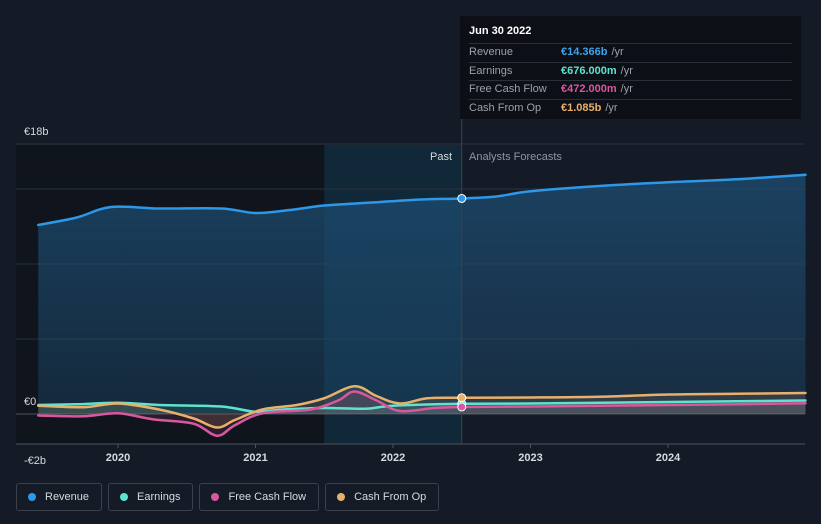 The height and width of the screenshot is (524, 821). I want to click on past-label: Past, so click(441, 157).